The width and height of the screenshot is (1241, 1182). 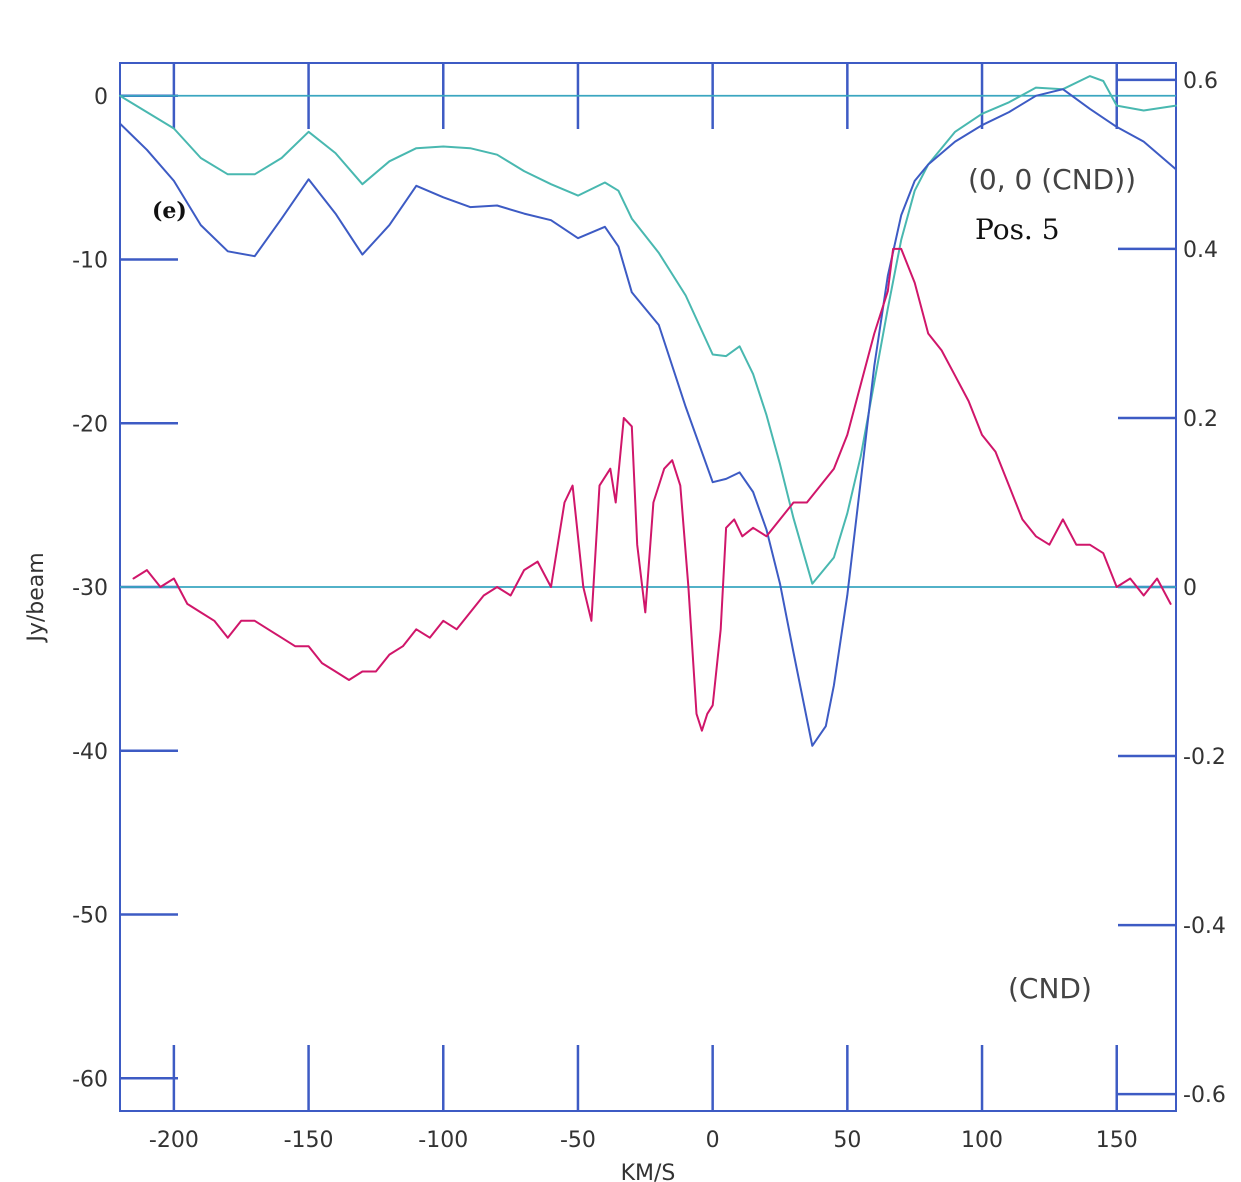 I want to click on x-tick-label: -200, so click(x=174, y=1140).